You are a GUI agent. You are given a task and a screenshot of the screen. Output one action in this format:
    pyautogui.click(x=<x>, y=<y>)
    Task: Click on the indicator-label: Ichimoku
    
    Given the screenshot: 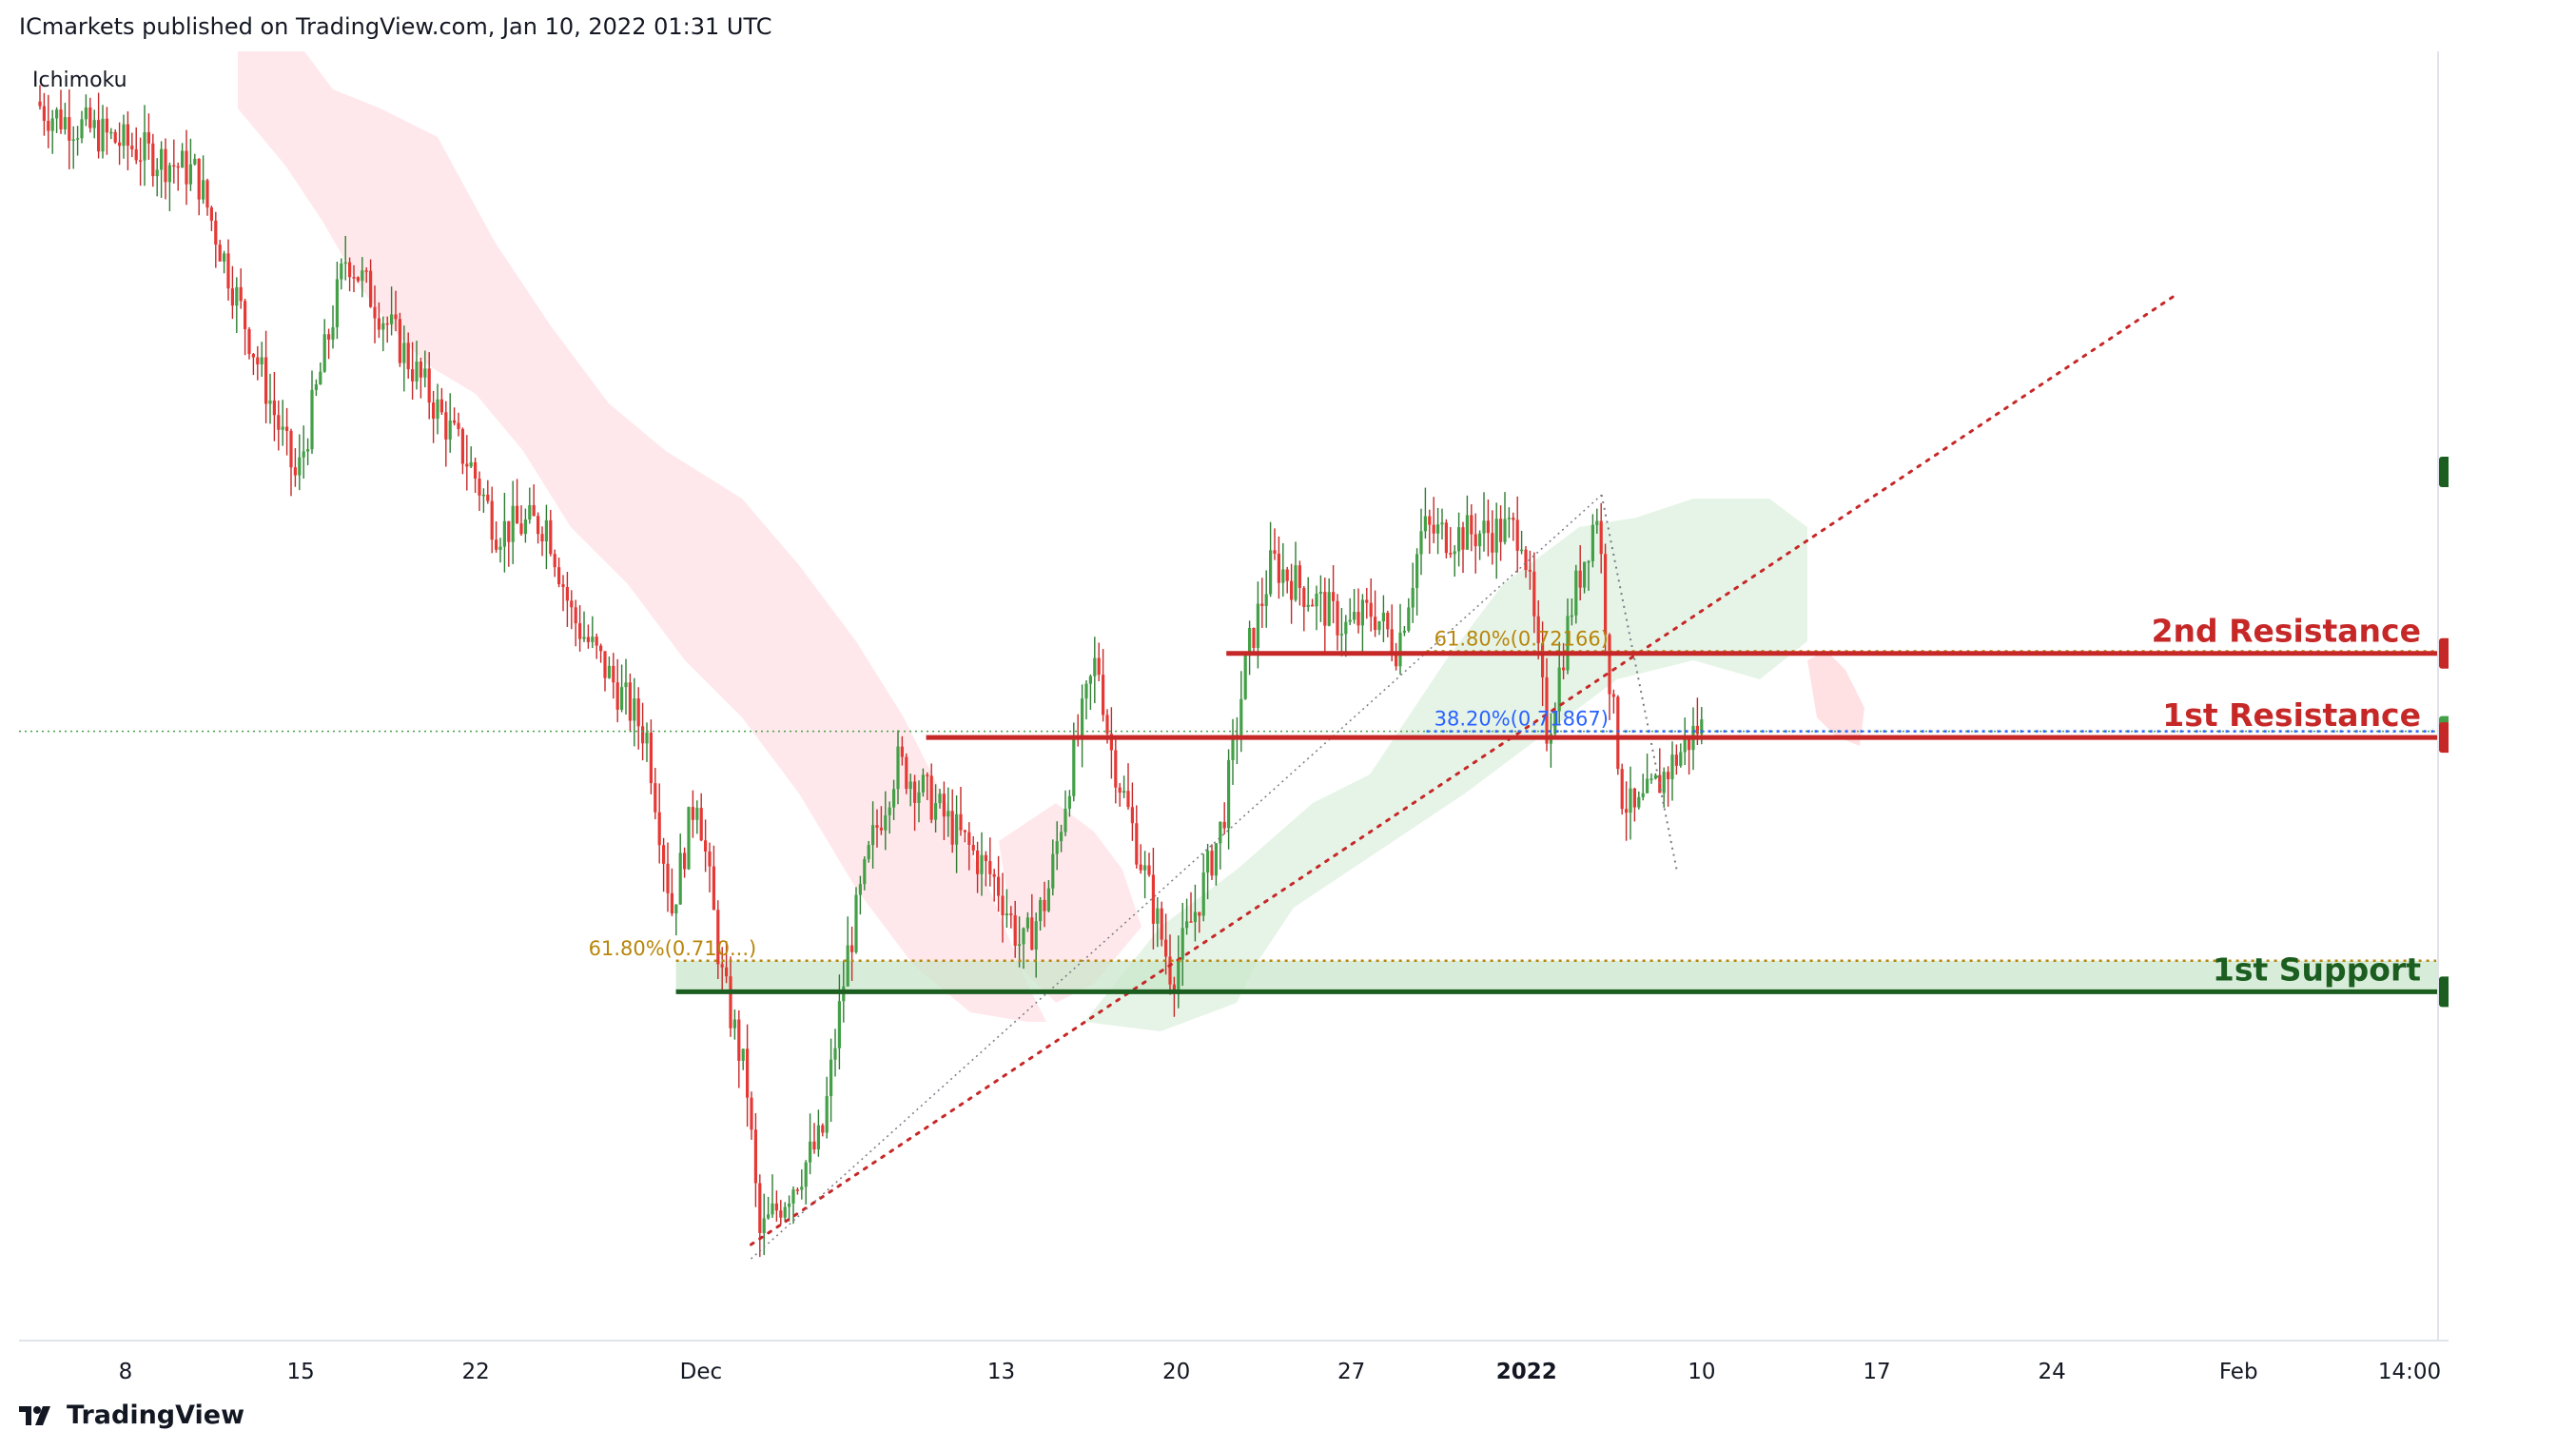 What is the action you would take?
    pyautogui.click(x=80, y=80)
    